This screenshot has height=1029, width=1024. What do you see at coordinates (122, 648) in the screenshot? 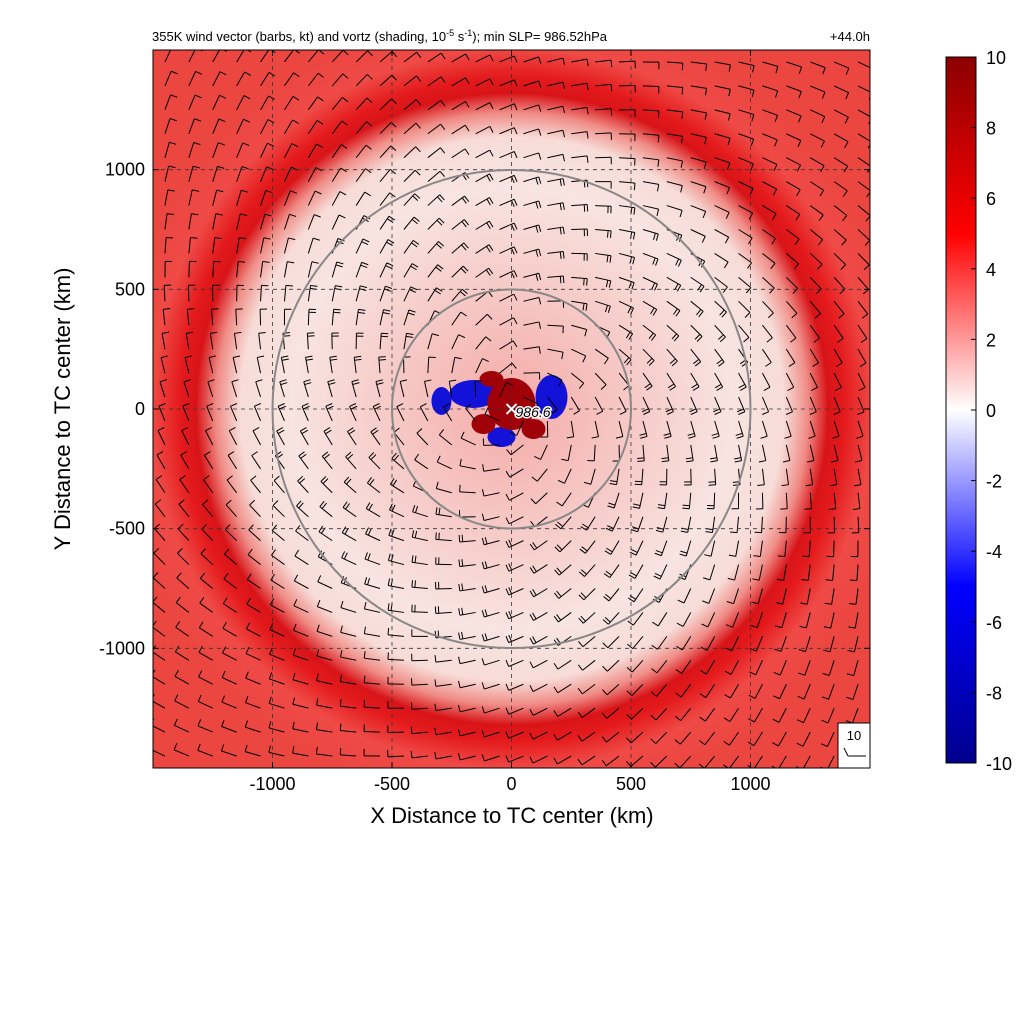
I see `y-tick-label: -1000` at bounding box center [122, 648].